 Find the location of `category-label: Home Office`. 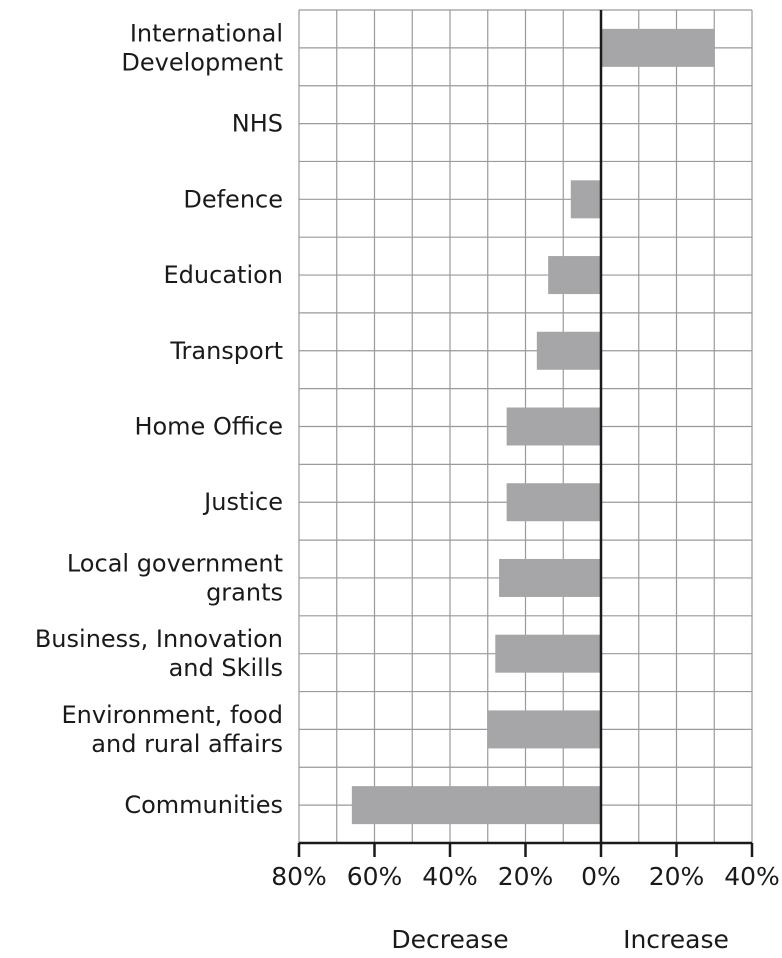

category-label: Home Office is located at coordinates (208, 427).